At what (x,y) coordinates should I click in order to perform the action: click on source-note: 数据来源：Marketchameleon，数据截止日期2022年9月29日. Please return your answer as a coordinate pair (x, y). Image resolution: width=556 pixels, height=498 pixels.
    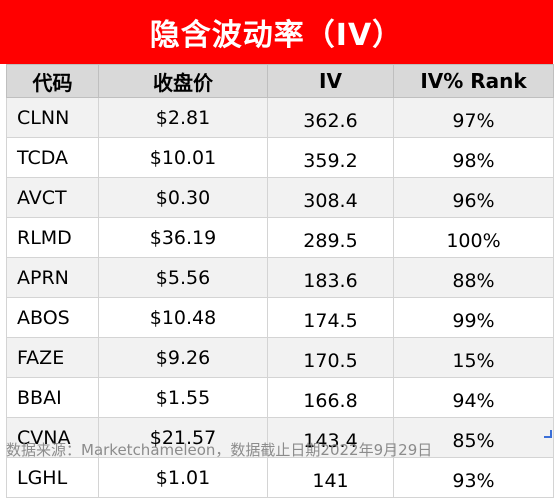
    Looking at the image, I should click on (219, 450).